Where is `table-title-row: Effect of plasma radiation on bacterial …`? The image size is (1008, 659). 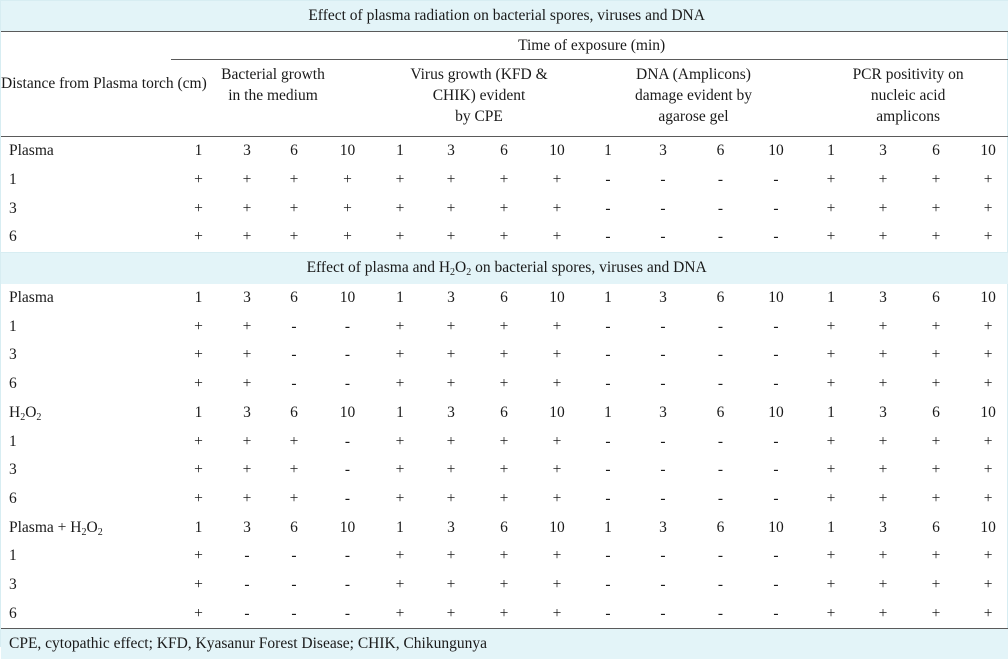
table-title-row: Effect of plasma radiation on bacterial … is located at coordinates (504, 16).